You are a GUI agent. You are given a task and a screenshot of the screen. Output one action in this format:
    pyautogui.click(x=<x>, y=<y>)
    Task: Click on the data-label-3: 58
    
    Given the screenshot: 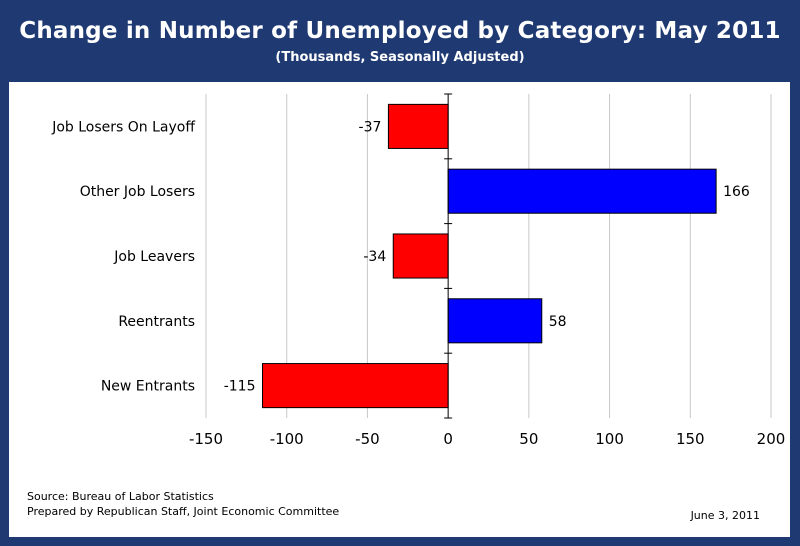 What is the action you would take?
    pyautogui.click(x=558, y=322)
    